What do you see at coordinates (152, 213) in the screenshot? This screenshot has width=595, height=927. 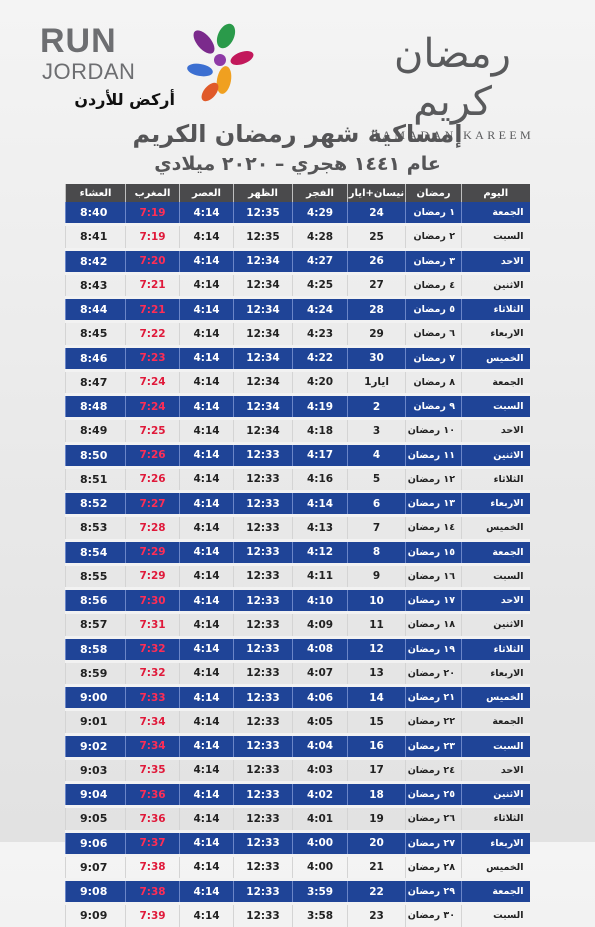 I see `cell-maghrib: 7:19` at bounding box center [152, 213].